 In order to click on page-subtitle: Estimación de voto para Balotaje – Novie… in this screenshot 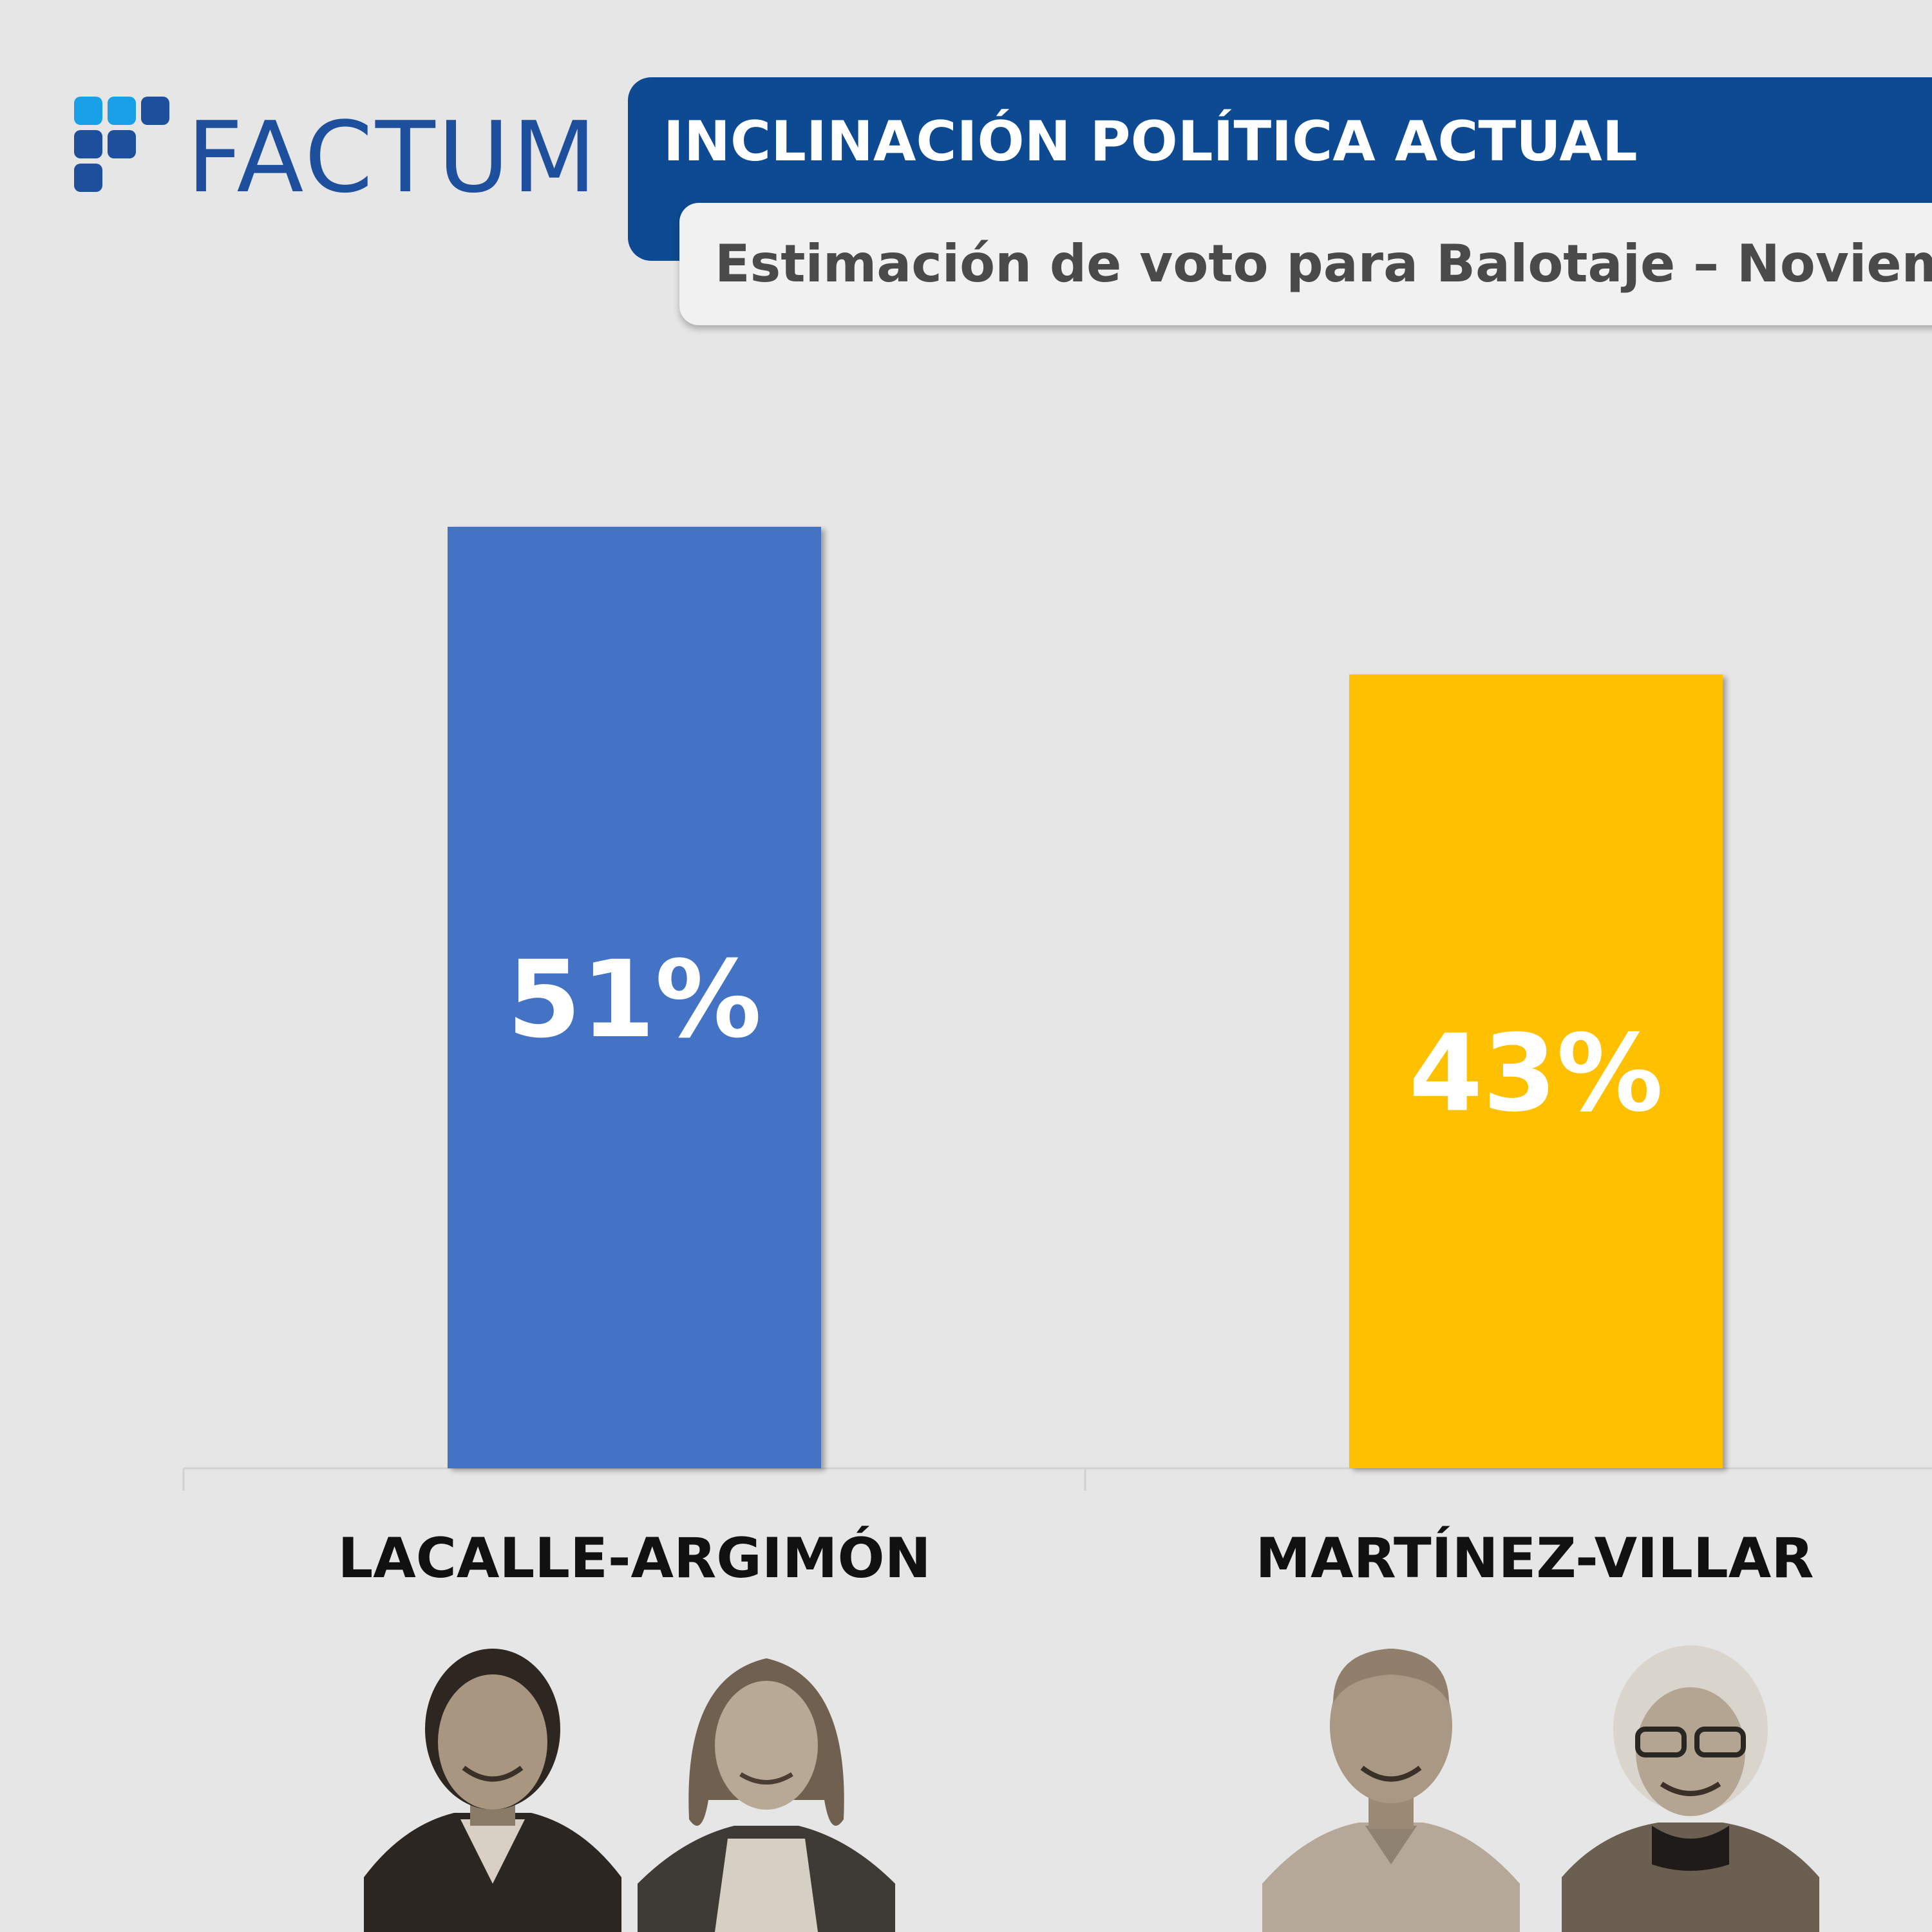, I will do `click(1323, 264)`.